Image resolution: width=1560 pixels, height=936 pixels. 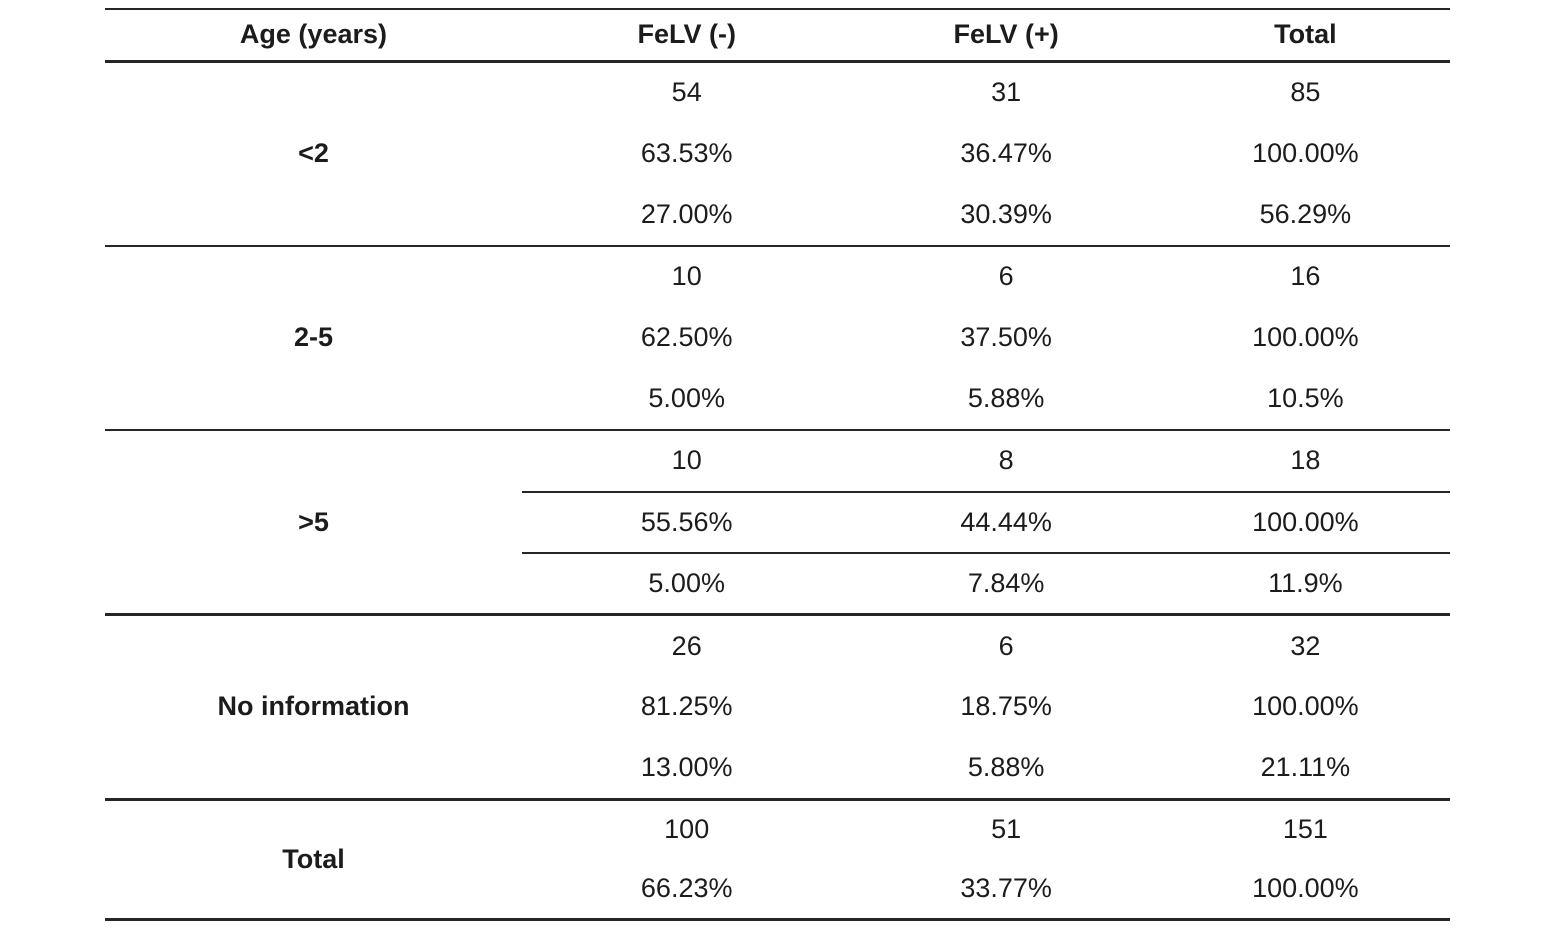 I want to click on header-row: Age (years) FeLV (-) FeLV (+) Total, so click(x=777, y=36).